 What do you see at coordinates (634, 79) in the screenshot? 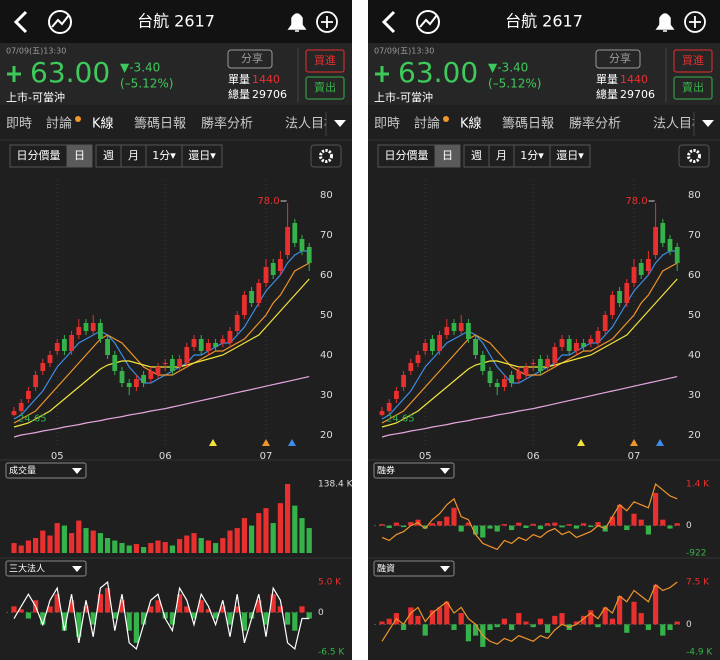
I see `unit-volume: 1440` at bounding box center [634, 79].